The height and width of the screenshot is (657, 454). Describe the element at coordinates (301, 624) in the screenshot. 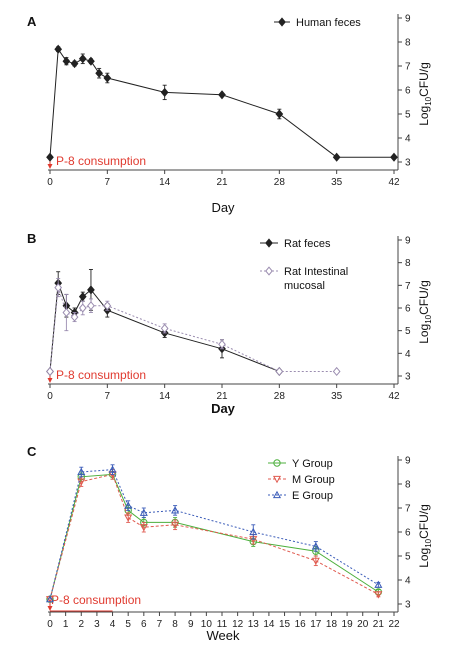

I see `x-tick-label: 16` at that location.